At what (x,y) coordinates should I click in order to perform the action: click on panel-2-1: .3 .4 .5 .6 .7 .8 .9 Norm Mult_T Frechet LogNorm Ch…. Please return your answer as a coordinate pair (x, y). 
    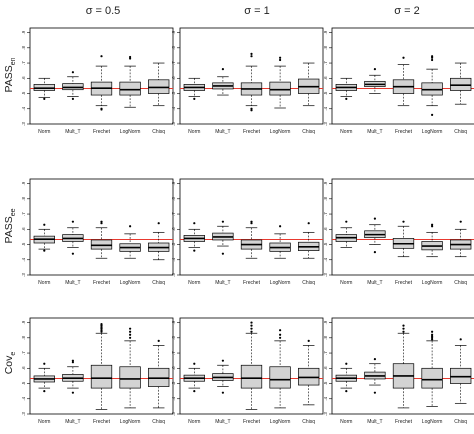
    Looking at the image, I should click on (97, 232).